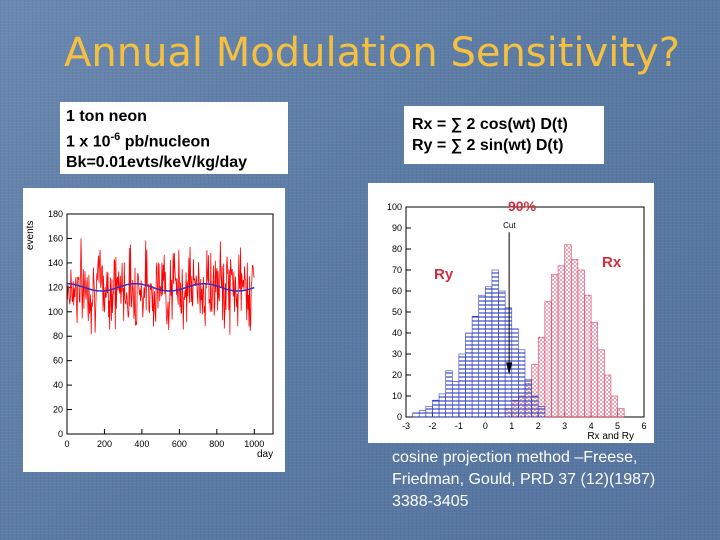 The width and height of the screenshot is (720, 540). I want to click on x-tick-label: 2, so click(538, 426).